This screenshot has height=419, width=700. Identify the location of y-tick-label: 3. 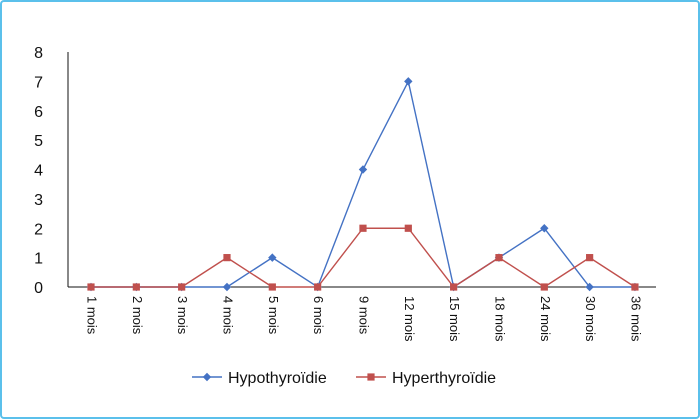
(38, 200).